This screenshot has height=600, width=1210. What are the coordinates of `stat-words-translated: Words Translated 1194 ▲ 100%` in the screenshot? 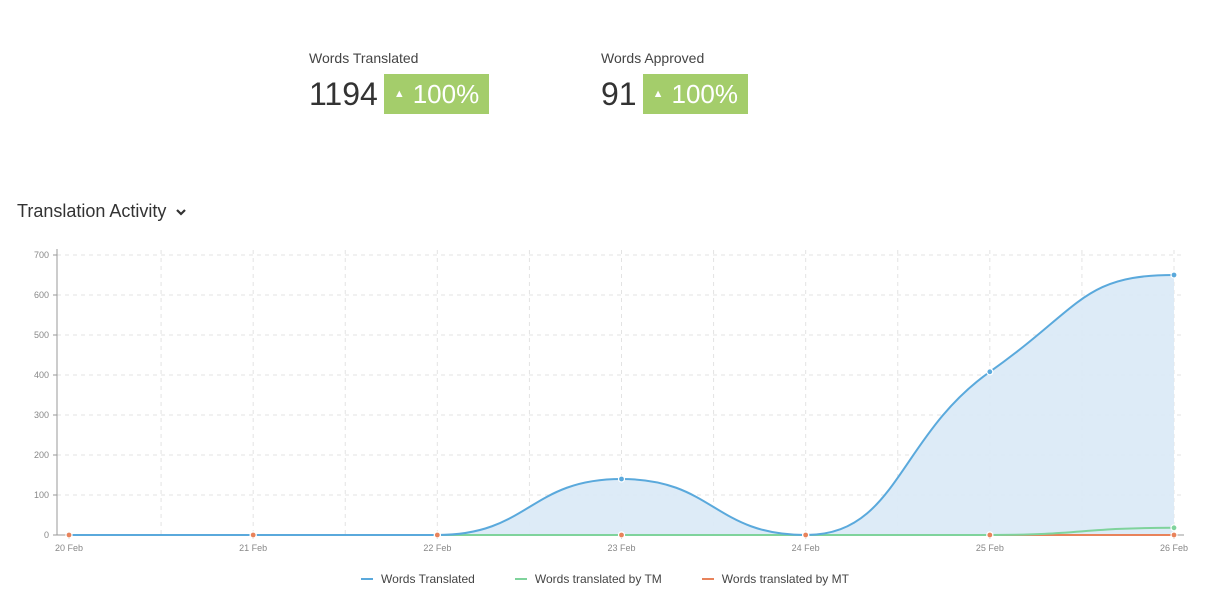 It's located at (399, 82).